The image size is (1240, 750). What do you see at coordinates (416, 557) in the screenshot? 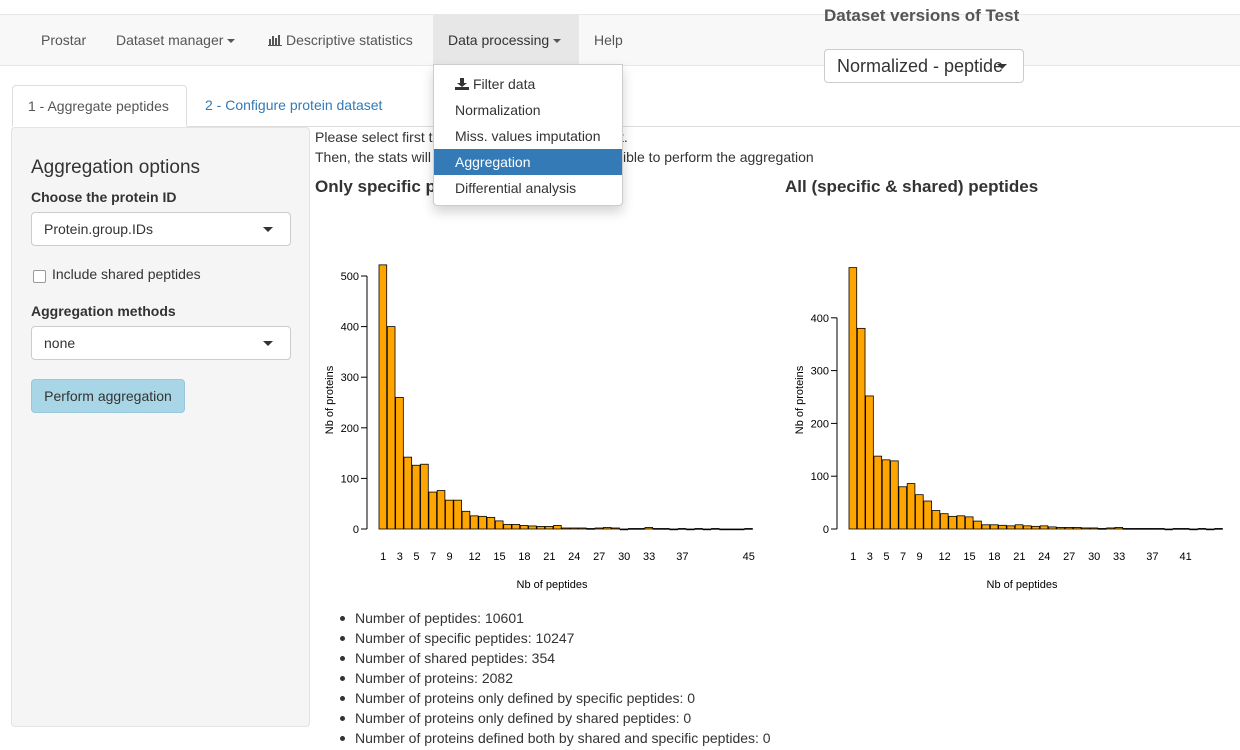
I see `chart-1-x-tick-label: 5` at bounding box center [416, 557].